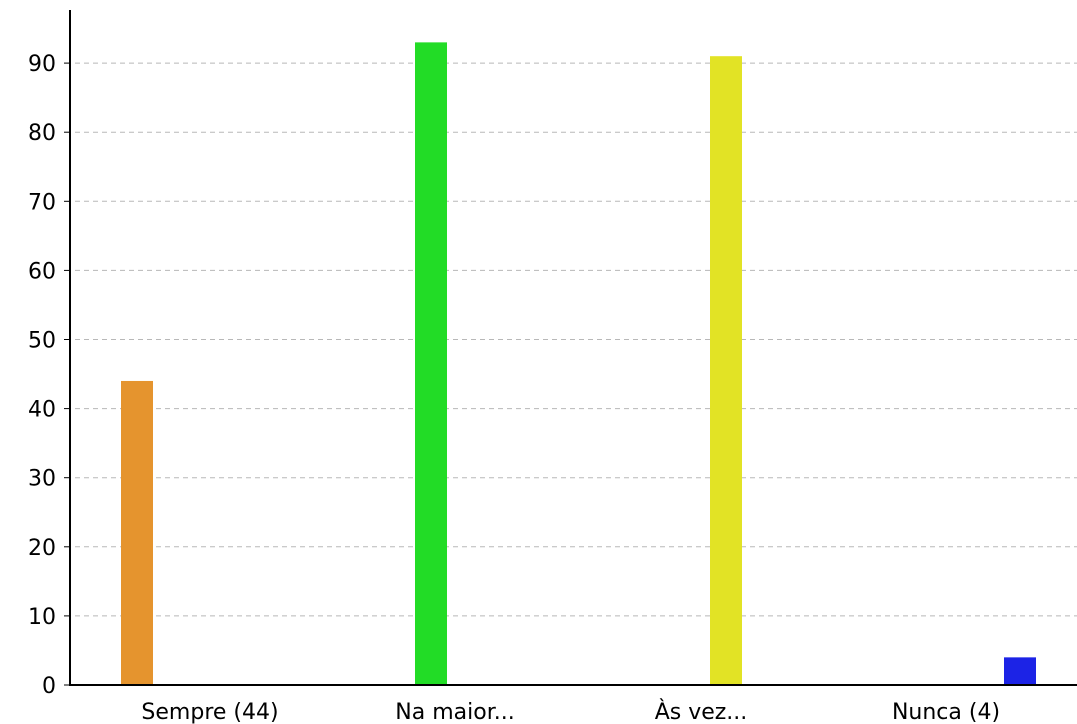 The width and height of the screenshot is (1077, 724). Describe the element at coordinates (42, 64) in the screenshot. I see `y-tick-label: 90` at that location.